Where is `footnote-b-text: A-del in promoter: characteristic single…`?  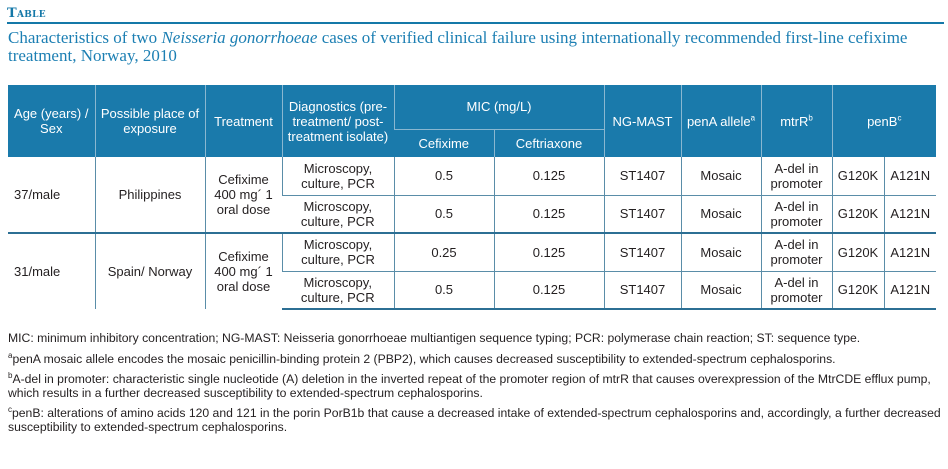 footnote-b-text: A-del in promoter: characteristic single… is located at coordinates (469, 386).